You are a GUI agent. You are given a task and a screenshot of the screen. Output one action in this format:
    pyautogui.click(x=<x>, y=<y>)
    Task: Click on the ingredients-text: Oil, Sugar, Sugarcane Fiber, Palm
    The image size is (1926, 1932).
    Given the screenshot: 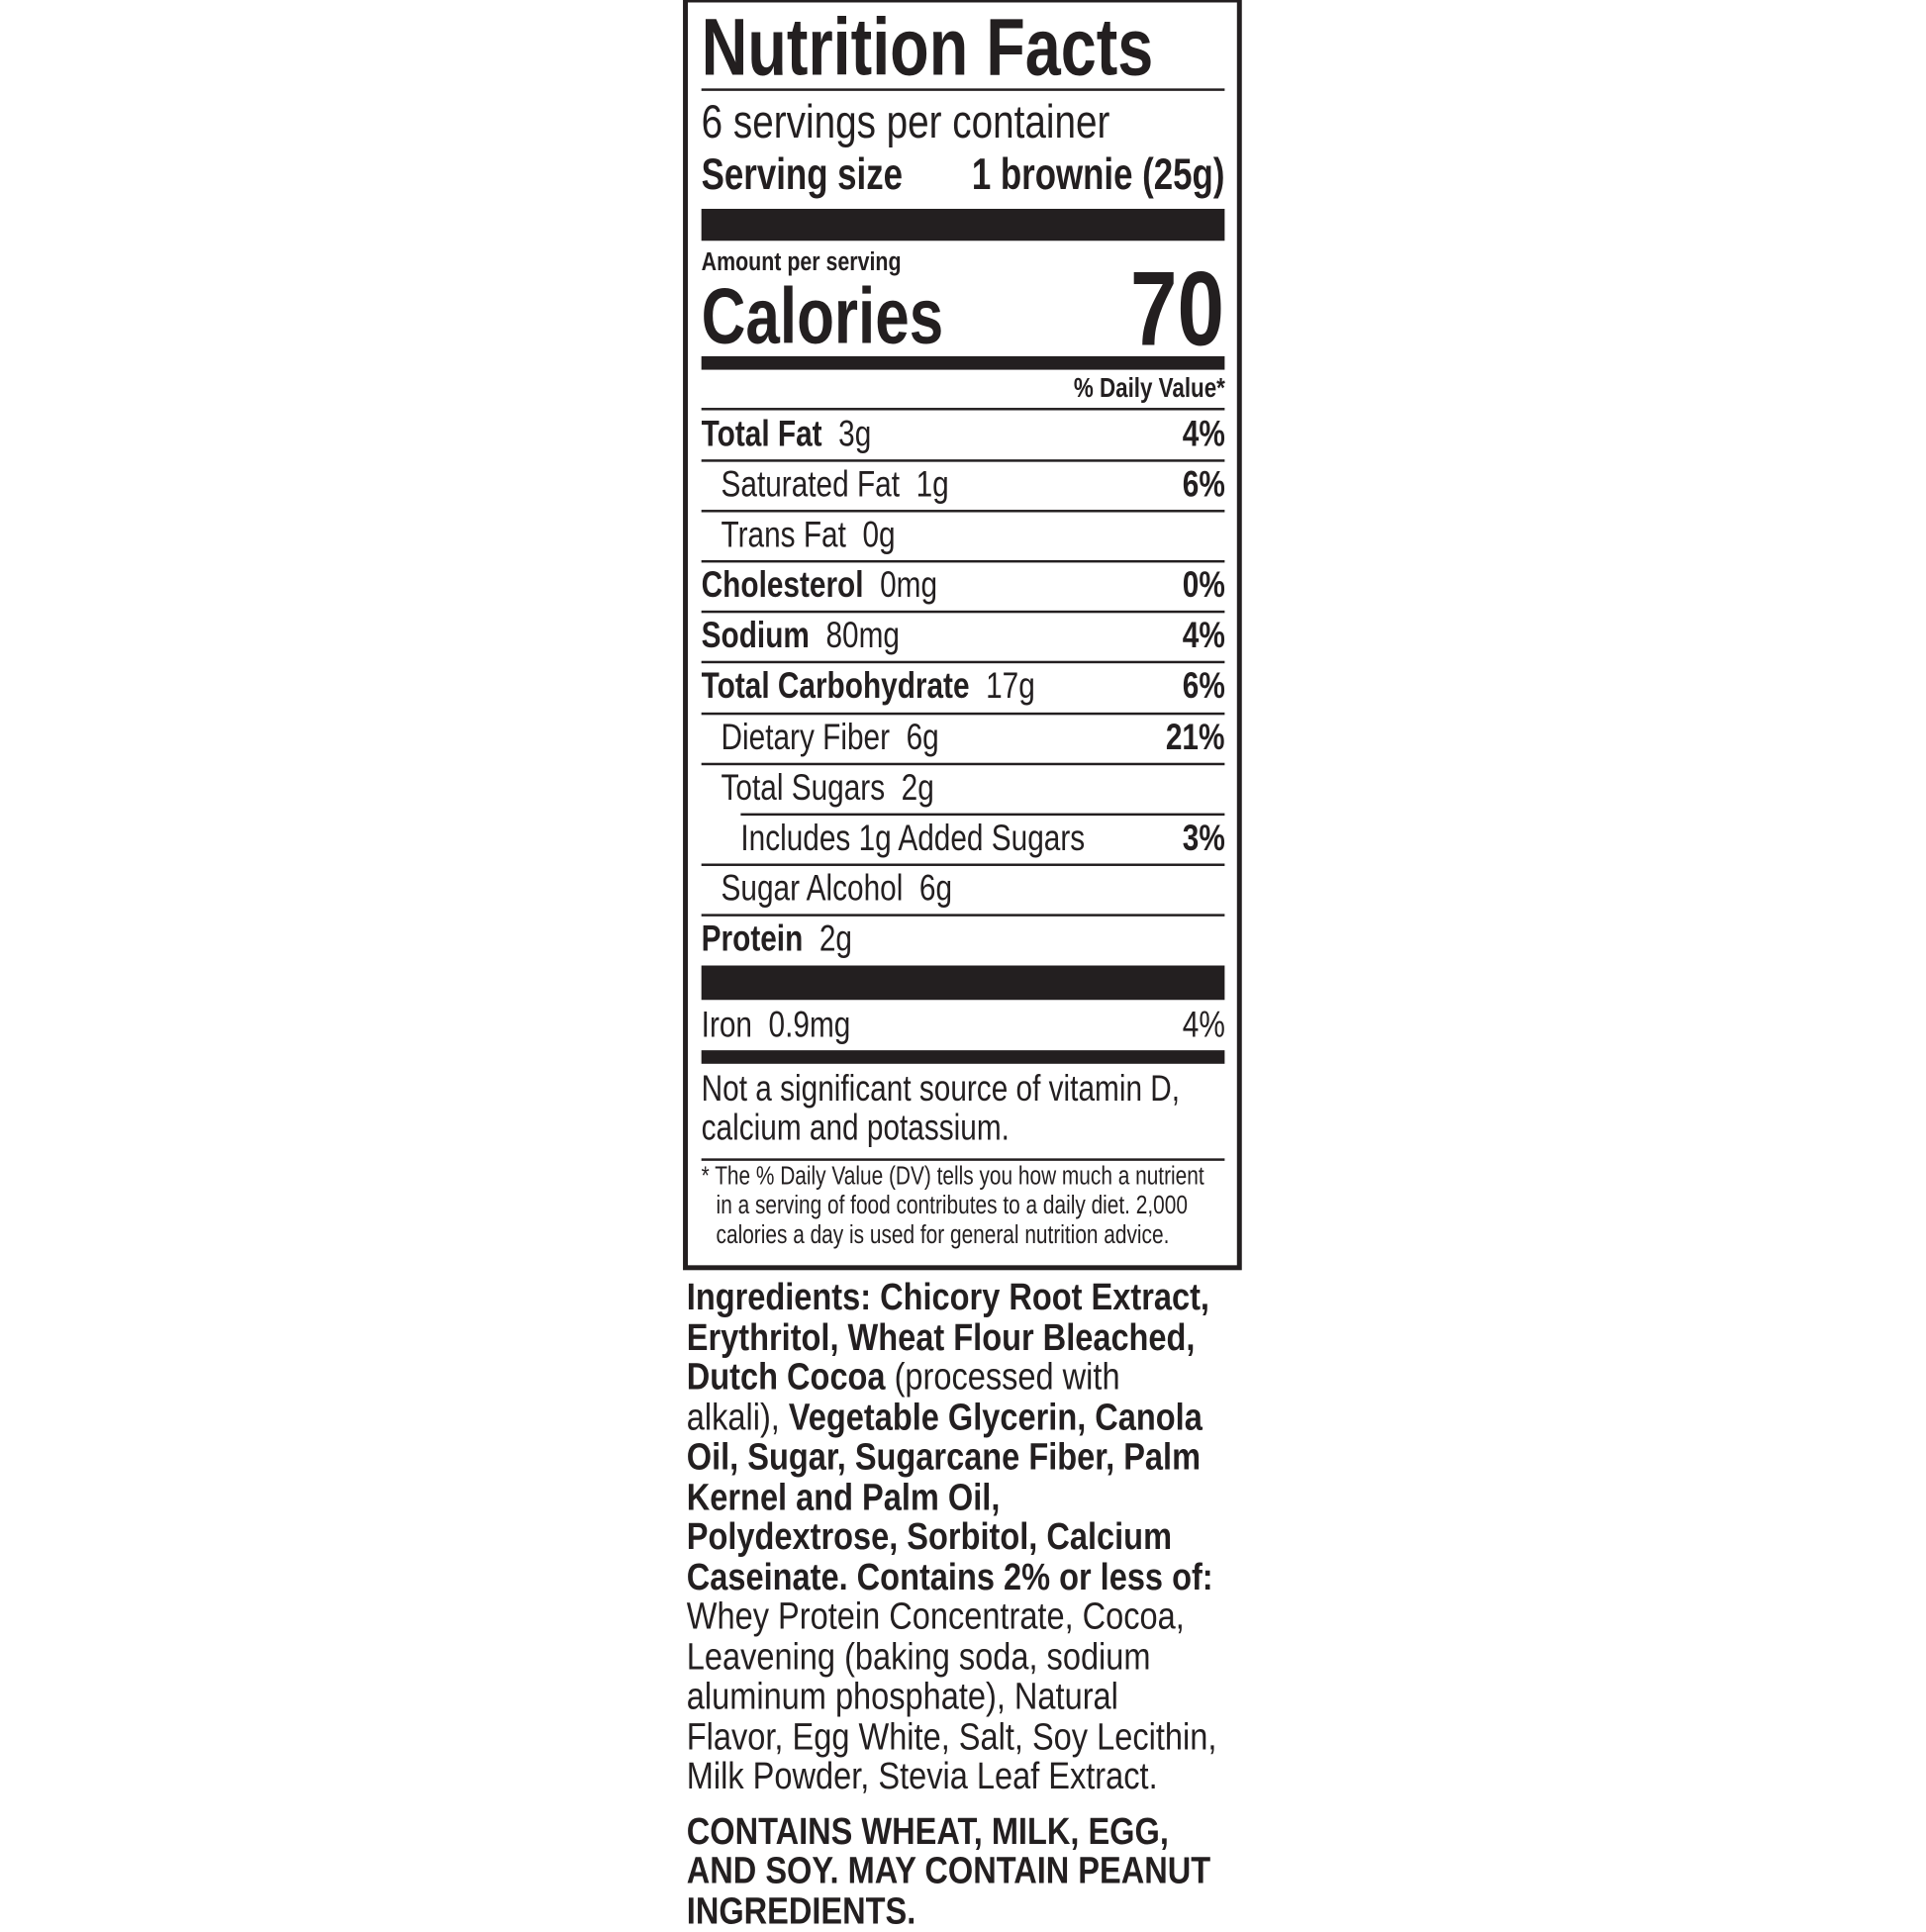 What is the action you would take?
    pyautogui.click(x=944, y=1457)
    